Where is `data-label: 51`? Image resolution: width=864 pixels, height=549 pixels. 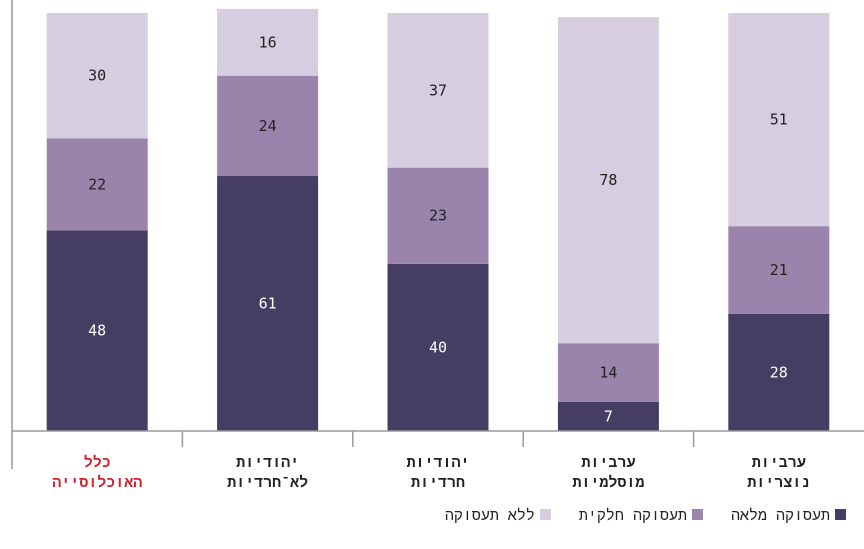
data-label: 51 is located at coordinates (779, 120).